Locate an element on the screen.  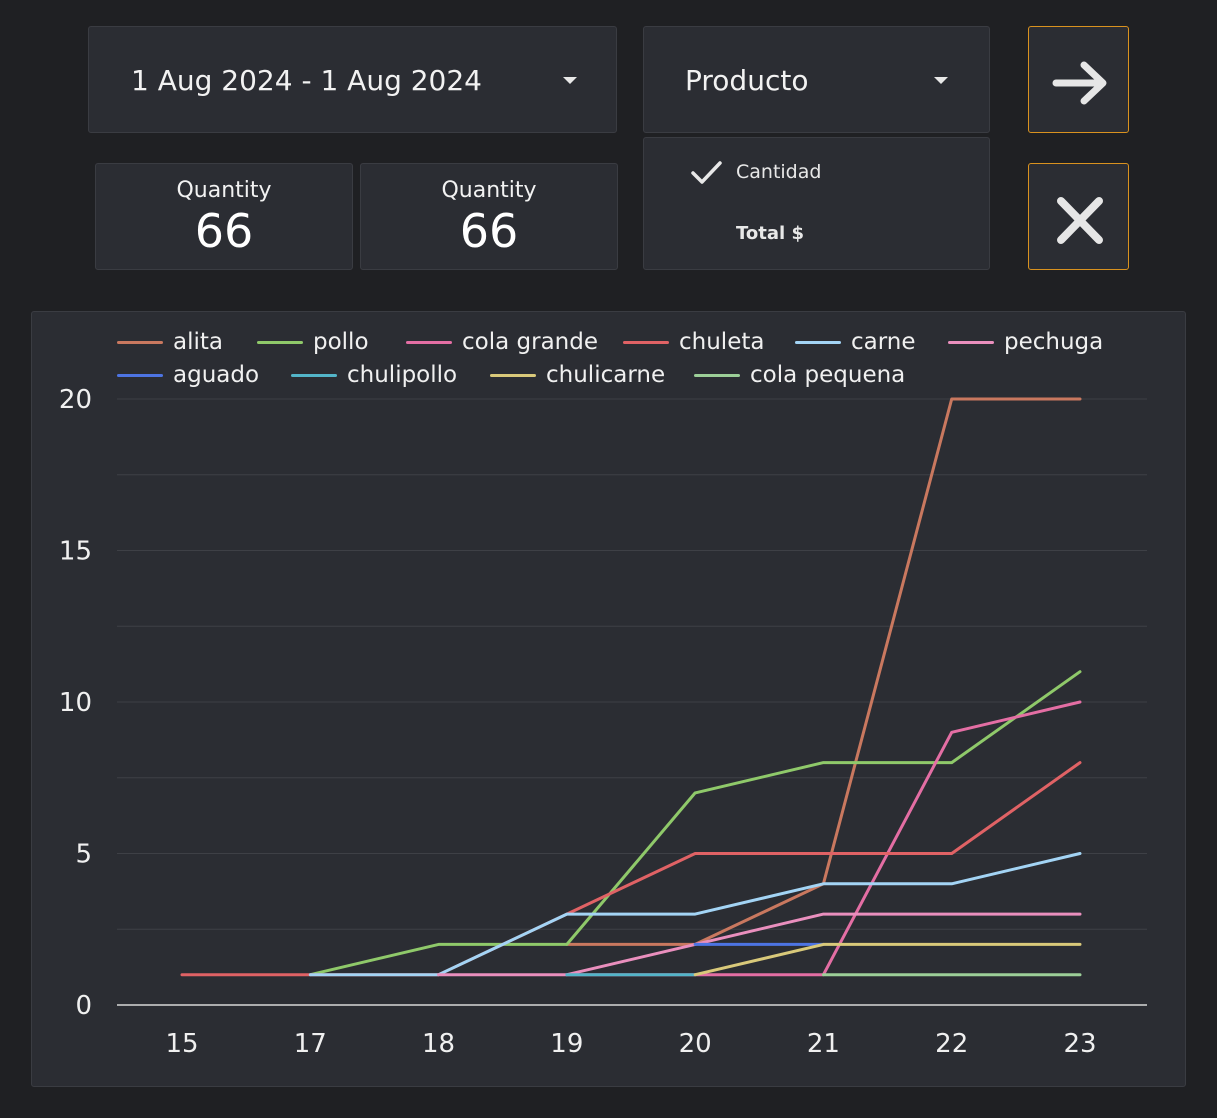
x-tick-label: 18 is located at coordinates (438, 1044).